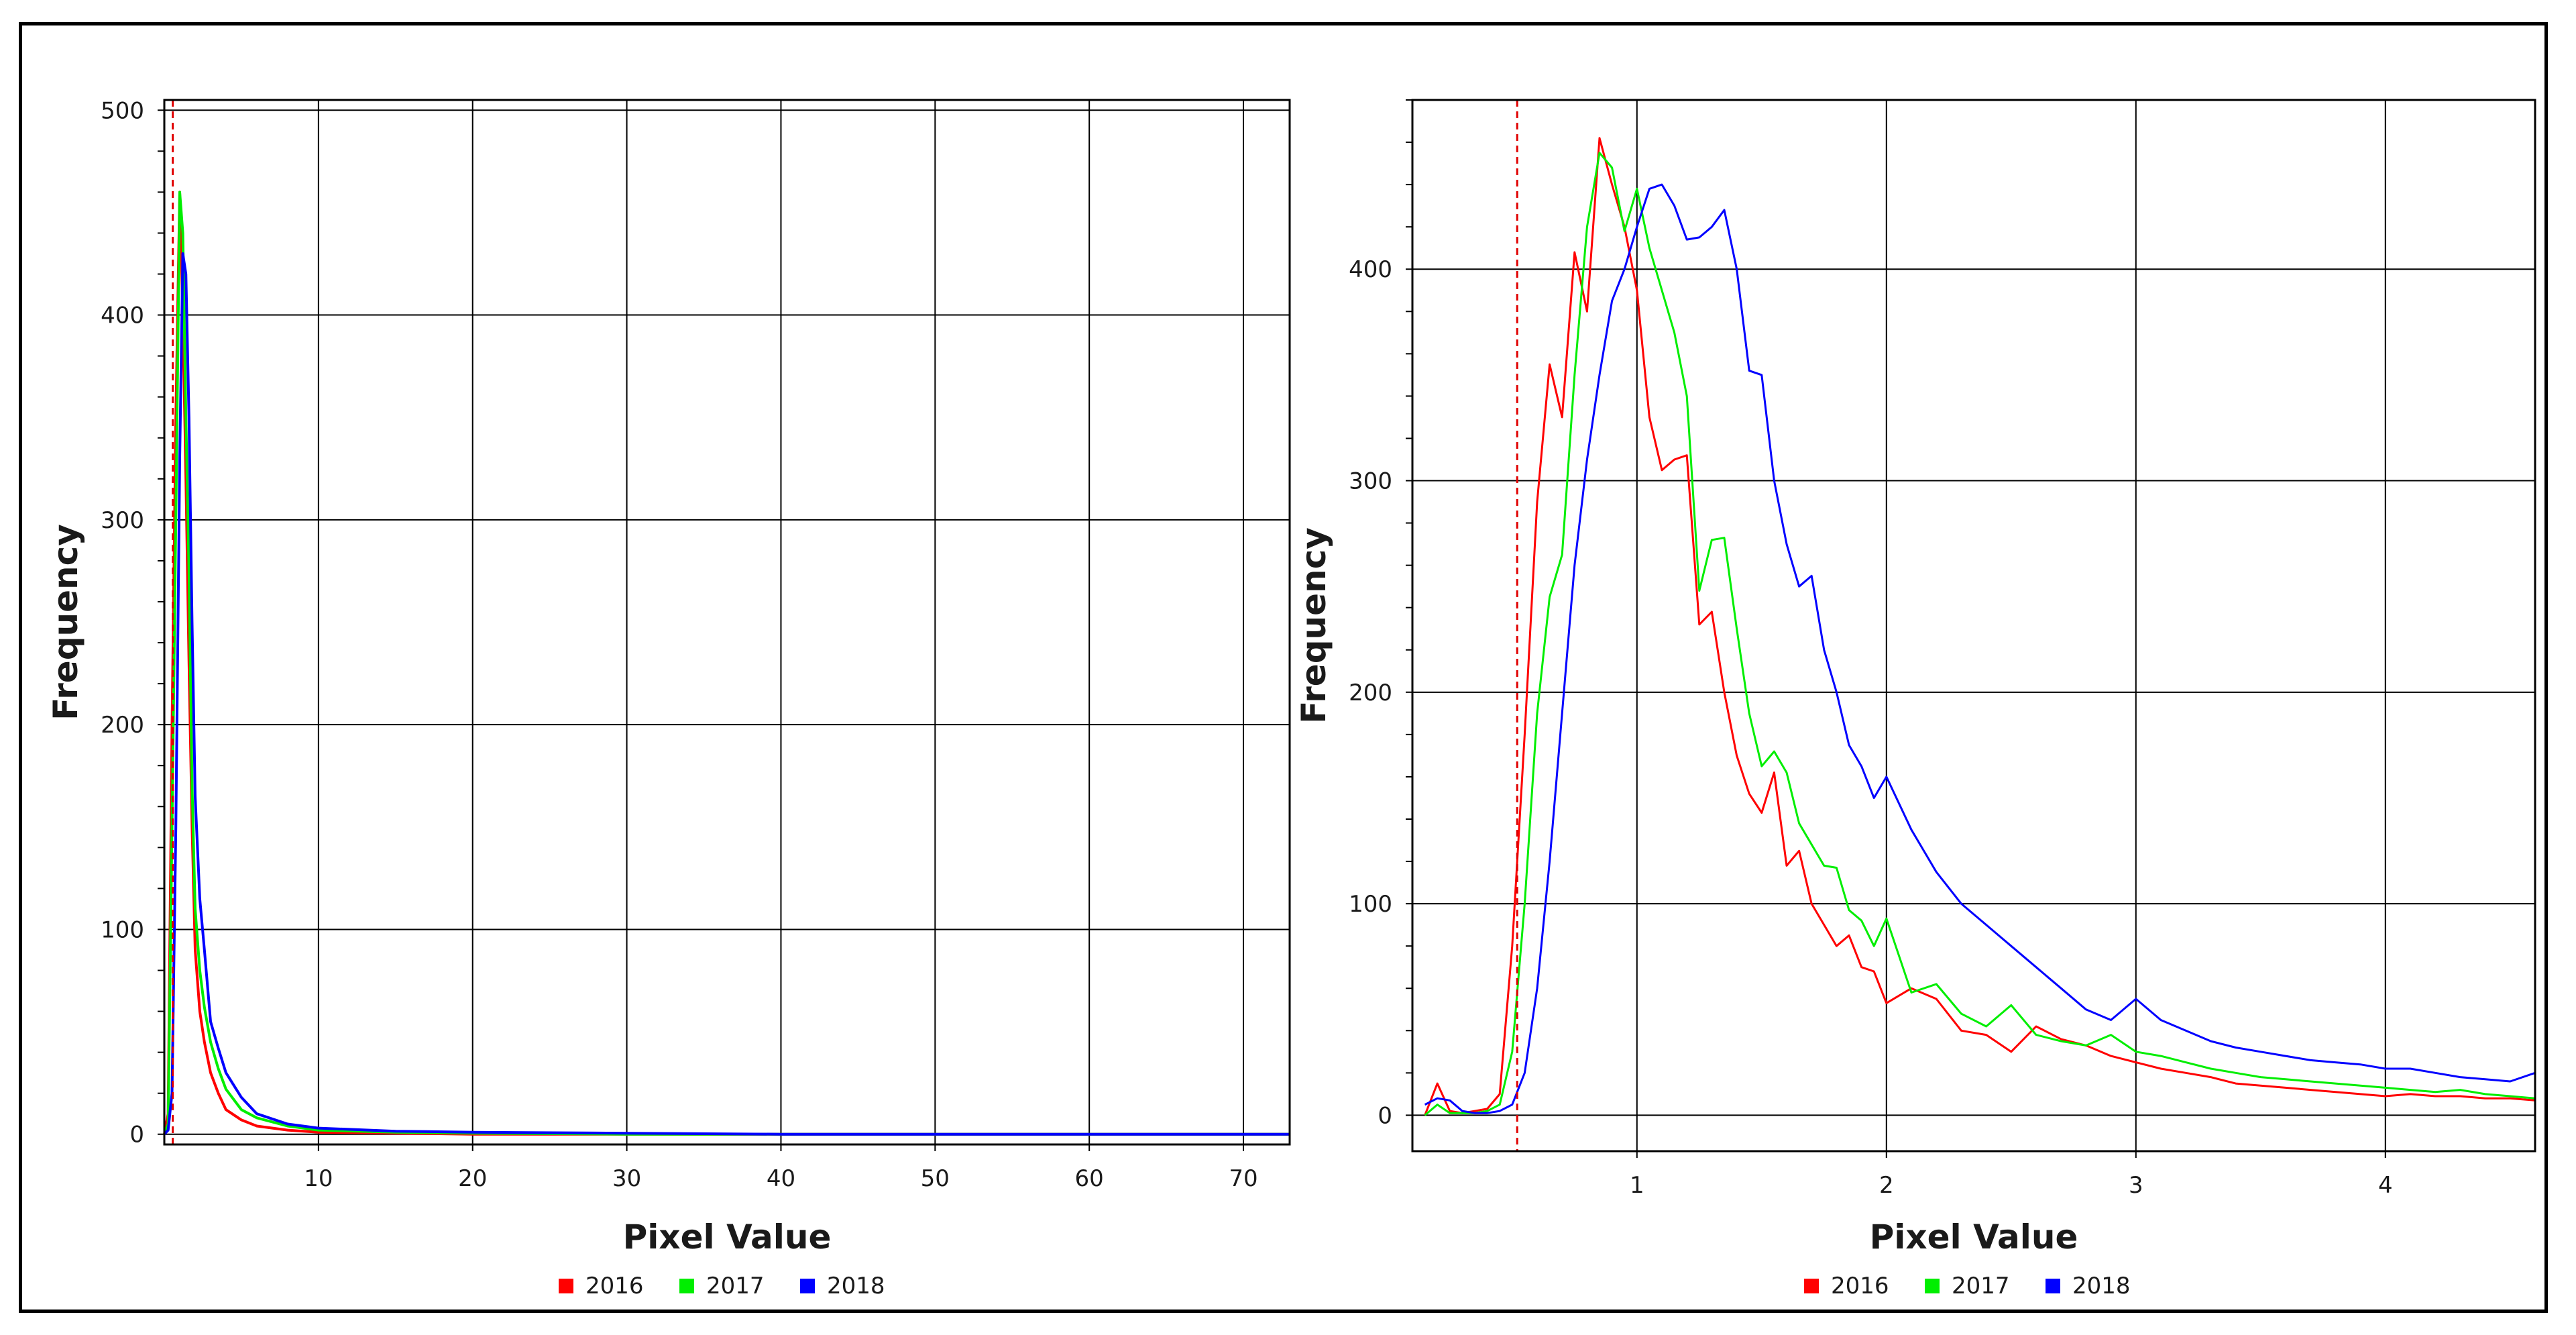  Describe the element at coordinates (1243, 1178) in the screenshot. I see `x-tick-label: 70` at that location.